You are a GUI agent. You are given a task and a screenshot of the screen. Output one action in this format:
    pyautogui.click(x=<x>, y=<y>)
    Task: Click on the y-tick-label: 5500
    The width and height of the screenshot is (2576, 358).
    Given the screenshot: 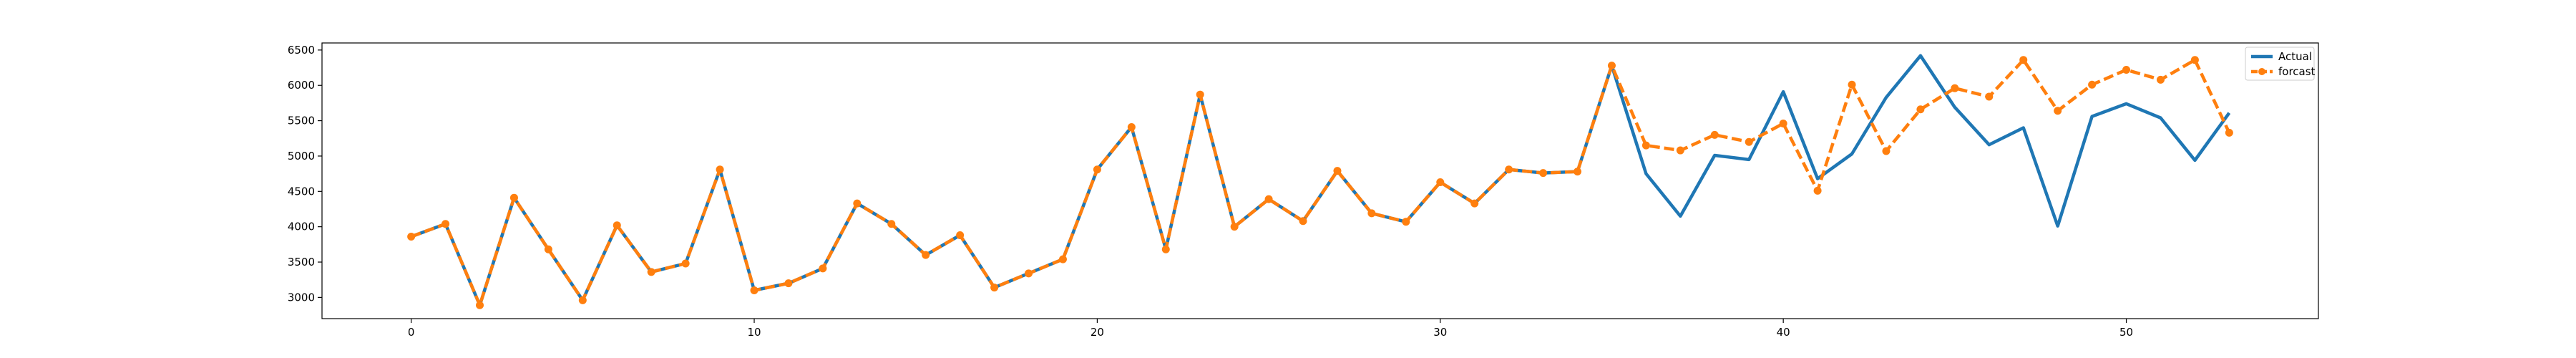 What is the action you would take?
    pyautogui.click(x=301, y=121)
    